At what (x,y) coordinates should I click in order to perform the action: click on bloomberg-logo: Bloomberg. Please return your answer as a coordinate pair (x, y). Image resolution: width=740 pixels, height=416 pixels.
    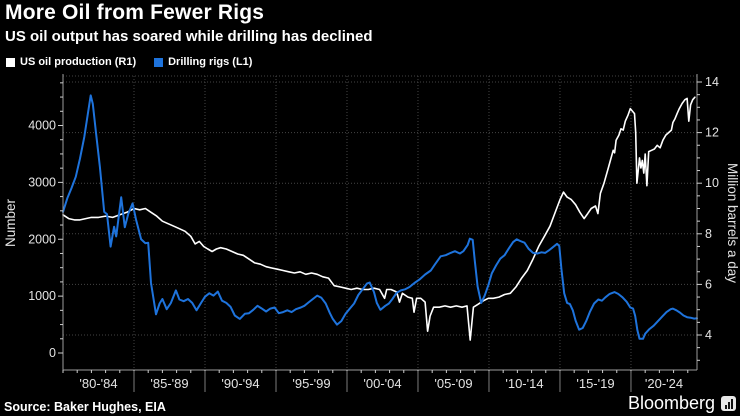
    Looking at the image, I should click on (682, 403).